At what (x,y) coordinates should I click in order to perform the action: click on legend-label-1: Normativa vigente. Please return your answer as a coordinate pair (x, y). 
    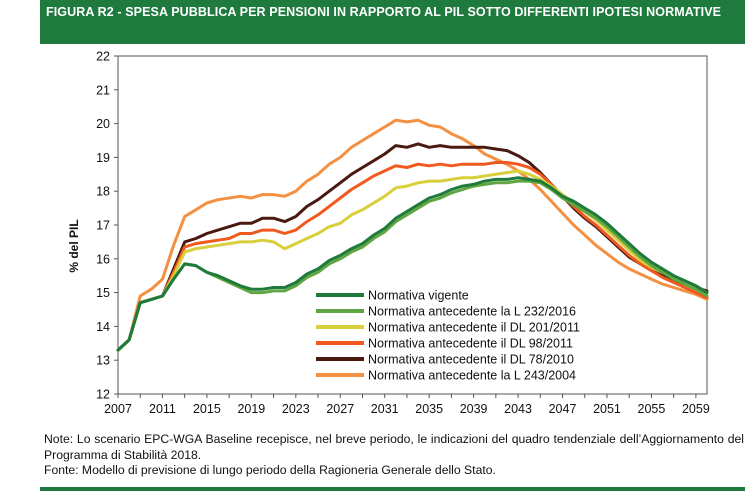
    Looking at the image, I should click on (418, 296).